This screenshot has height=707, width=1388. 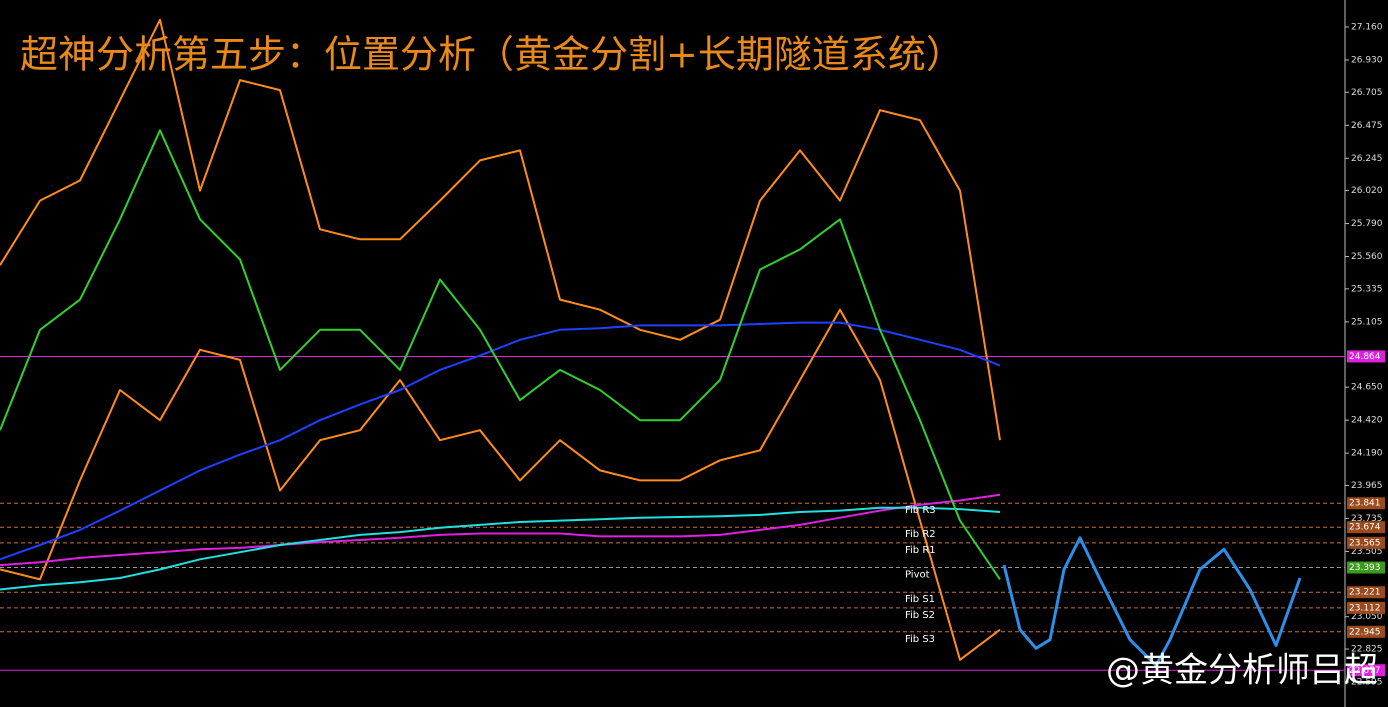 I want to click on y-tick-label: 26.930, so click(x=1367, y=60).